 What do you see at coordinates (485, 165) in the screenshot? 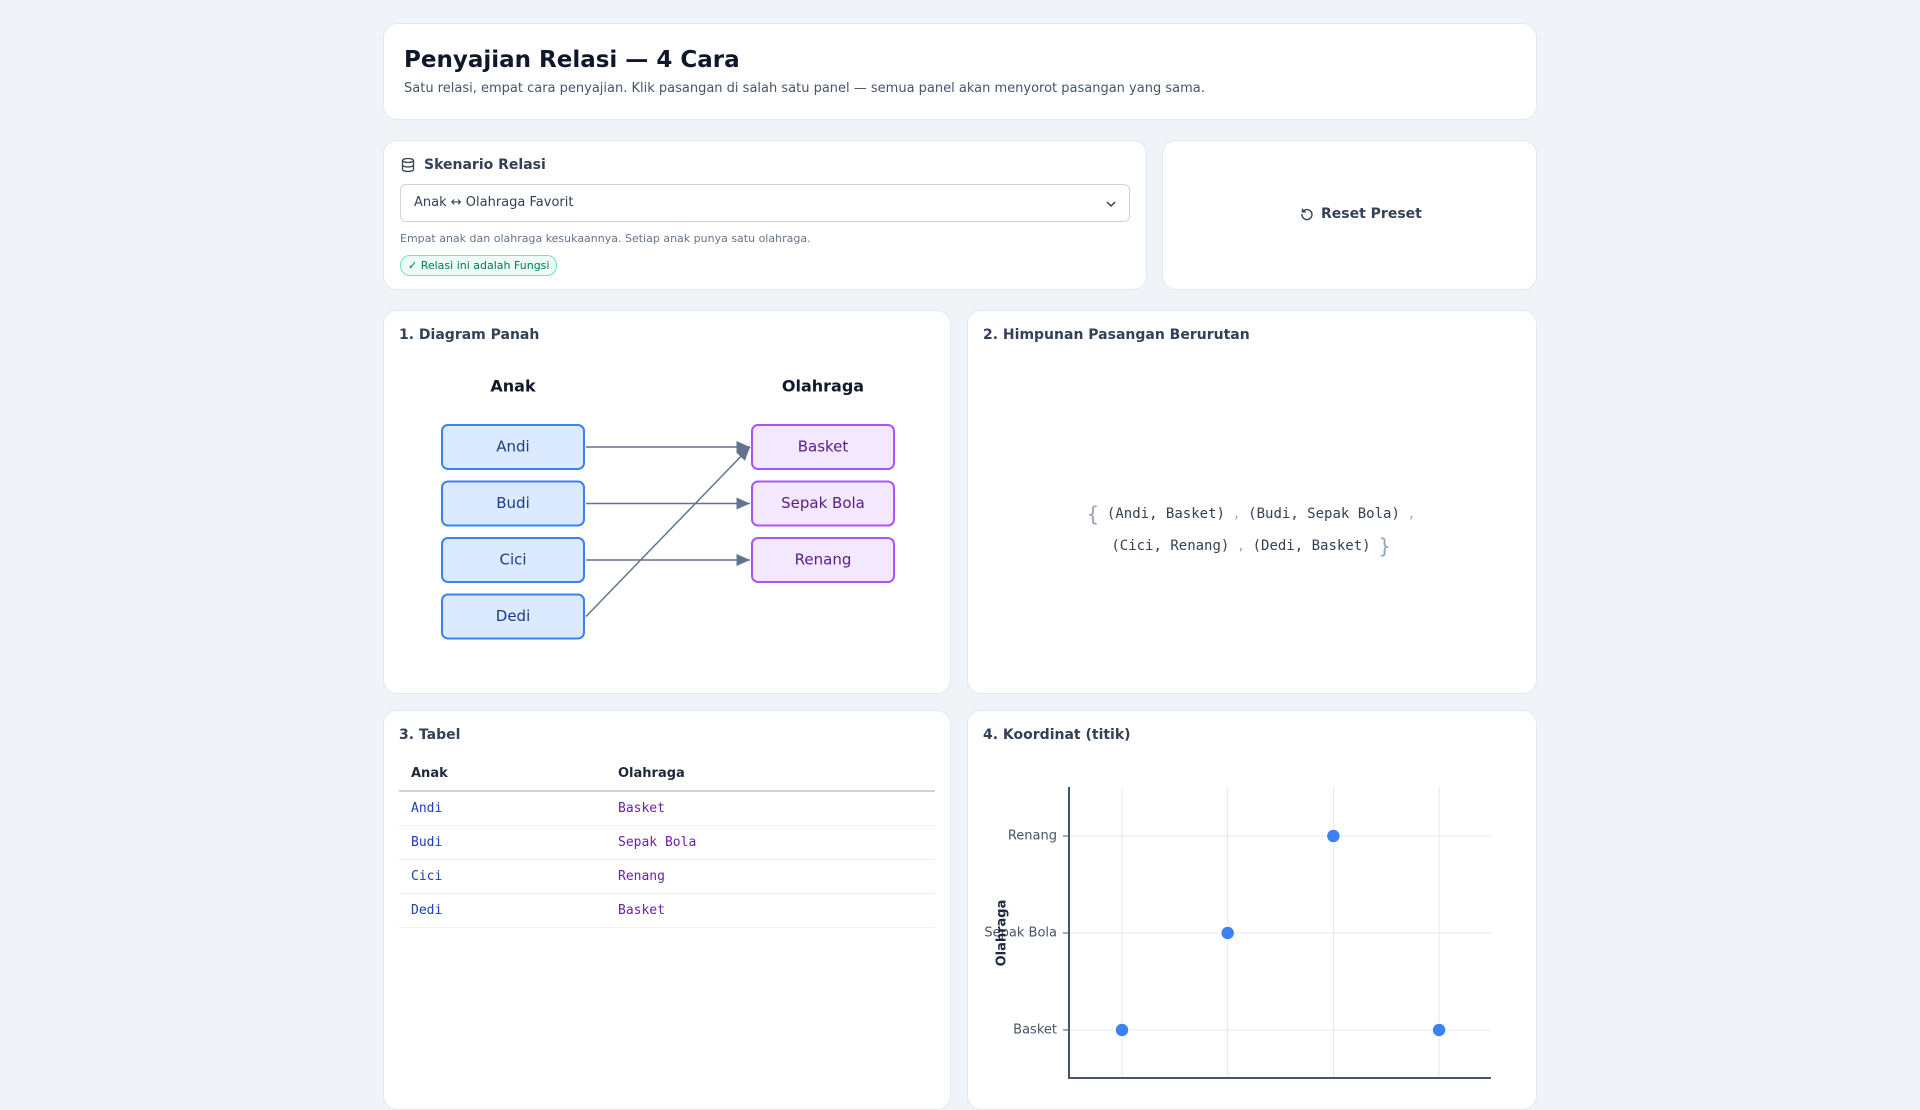
I see `scenario-label: Skenario Relasi` at bounding box center [485, 165].